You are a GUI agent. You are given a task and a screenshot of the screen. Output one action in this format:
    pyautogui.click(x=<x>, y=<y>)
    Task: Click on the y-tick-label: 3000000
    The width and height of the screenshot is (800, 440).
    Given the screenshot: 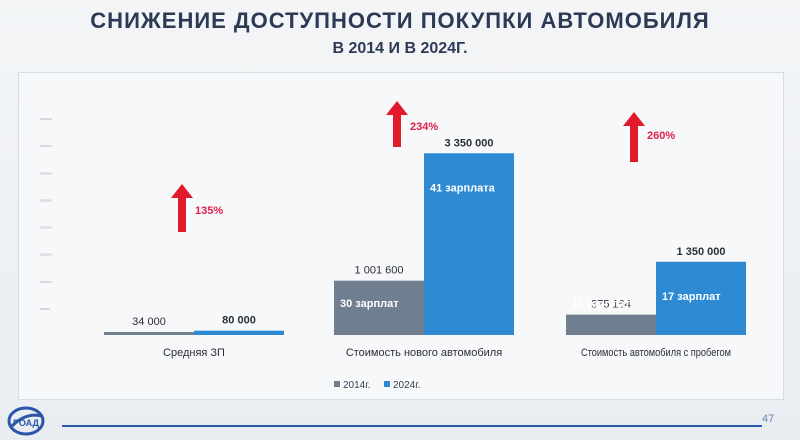 What is the action you would take?
    pyautogui.click(x=46, y=173)
    